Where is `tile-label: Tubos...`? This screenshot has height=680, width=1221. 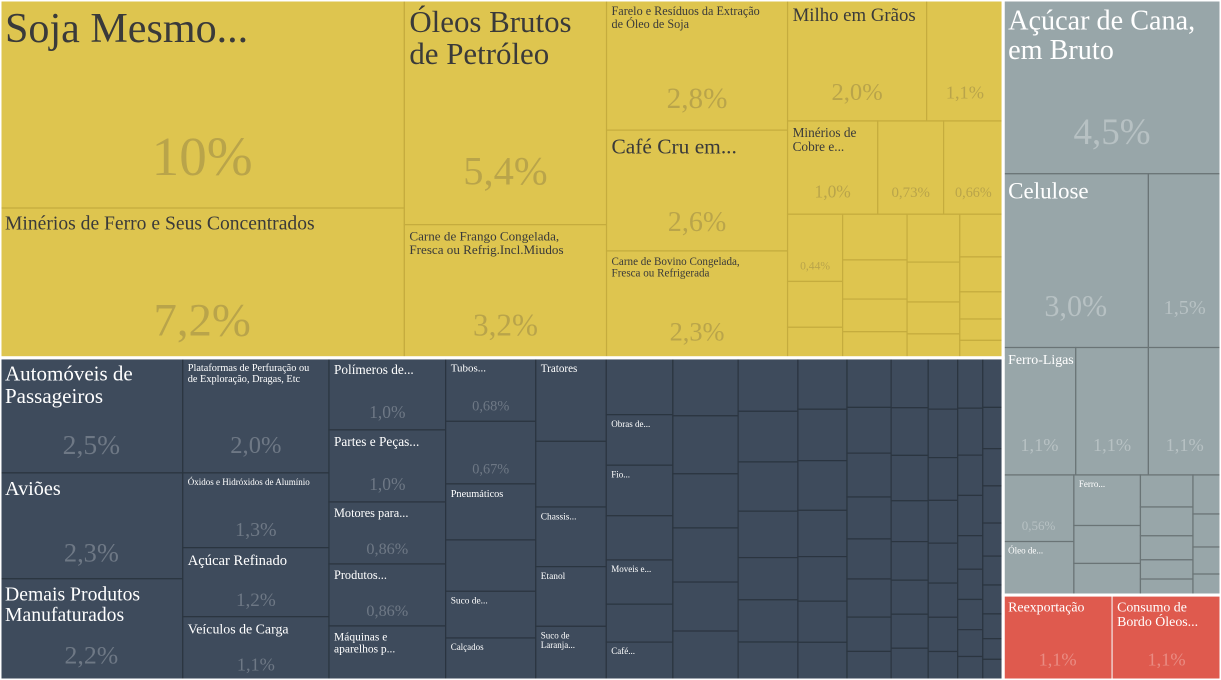
tile-label: Tubos... is located at coordinates (469, 369).